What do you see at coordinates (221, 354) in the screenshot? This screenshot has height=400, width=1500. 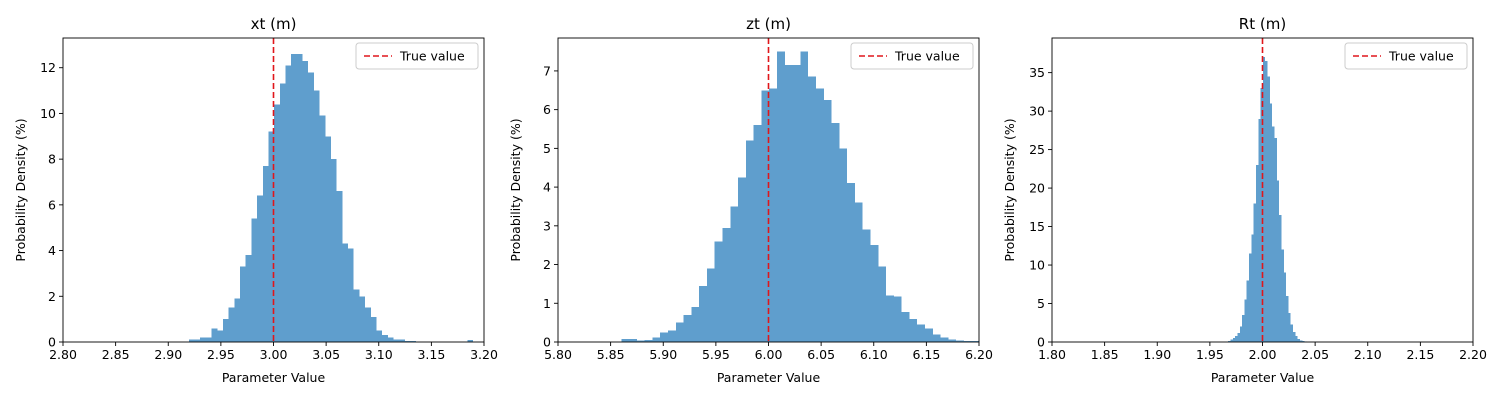 I see `x-tick-label: 2.95` at bounding box center [221, 354].